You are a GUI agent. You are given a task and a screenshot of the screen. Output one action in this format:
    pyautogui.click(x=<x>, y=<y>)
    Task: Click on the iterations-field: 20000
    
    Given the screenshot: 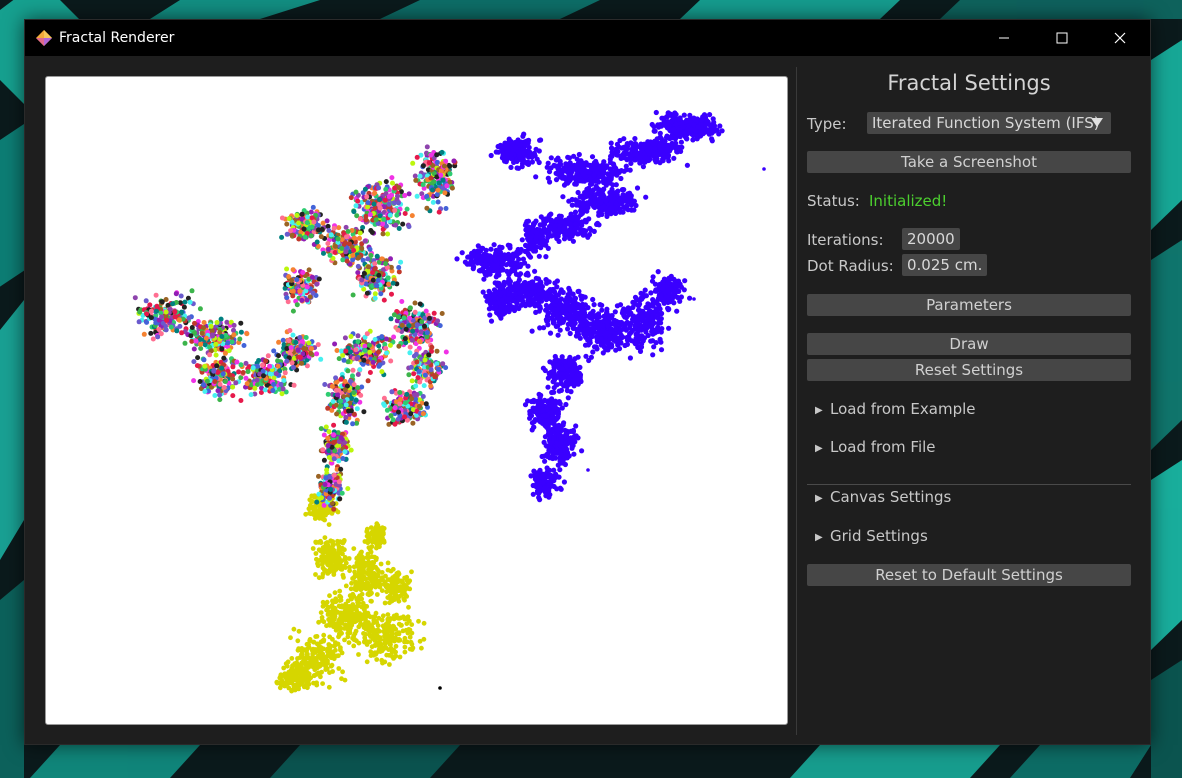 What is the action you would take?
    pyautogui.click(x=931, y=239)
    